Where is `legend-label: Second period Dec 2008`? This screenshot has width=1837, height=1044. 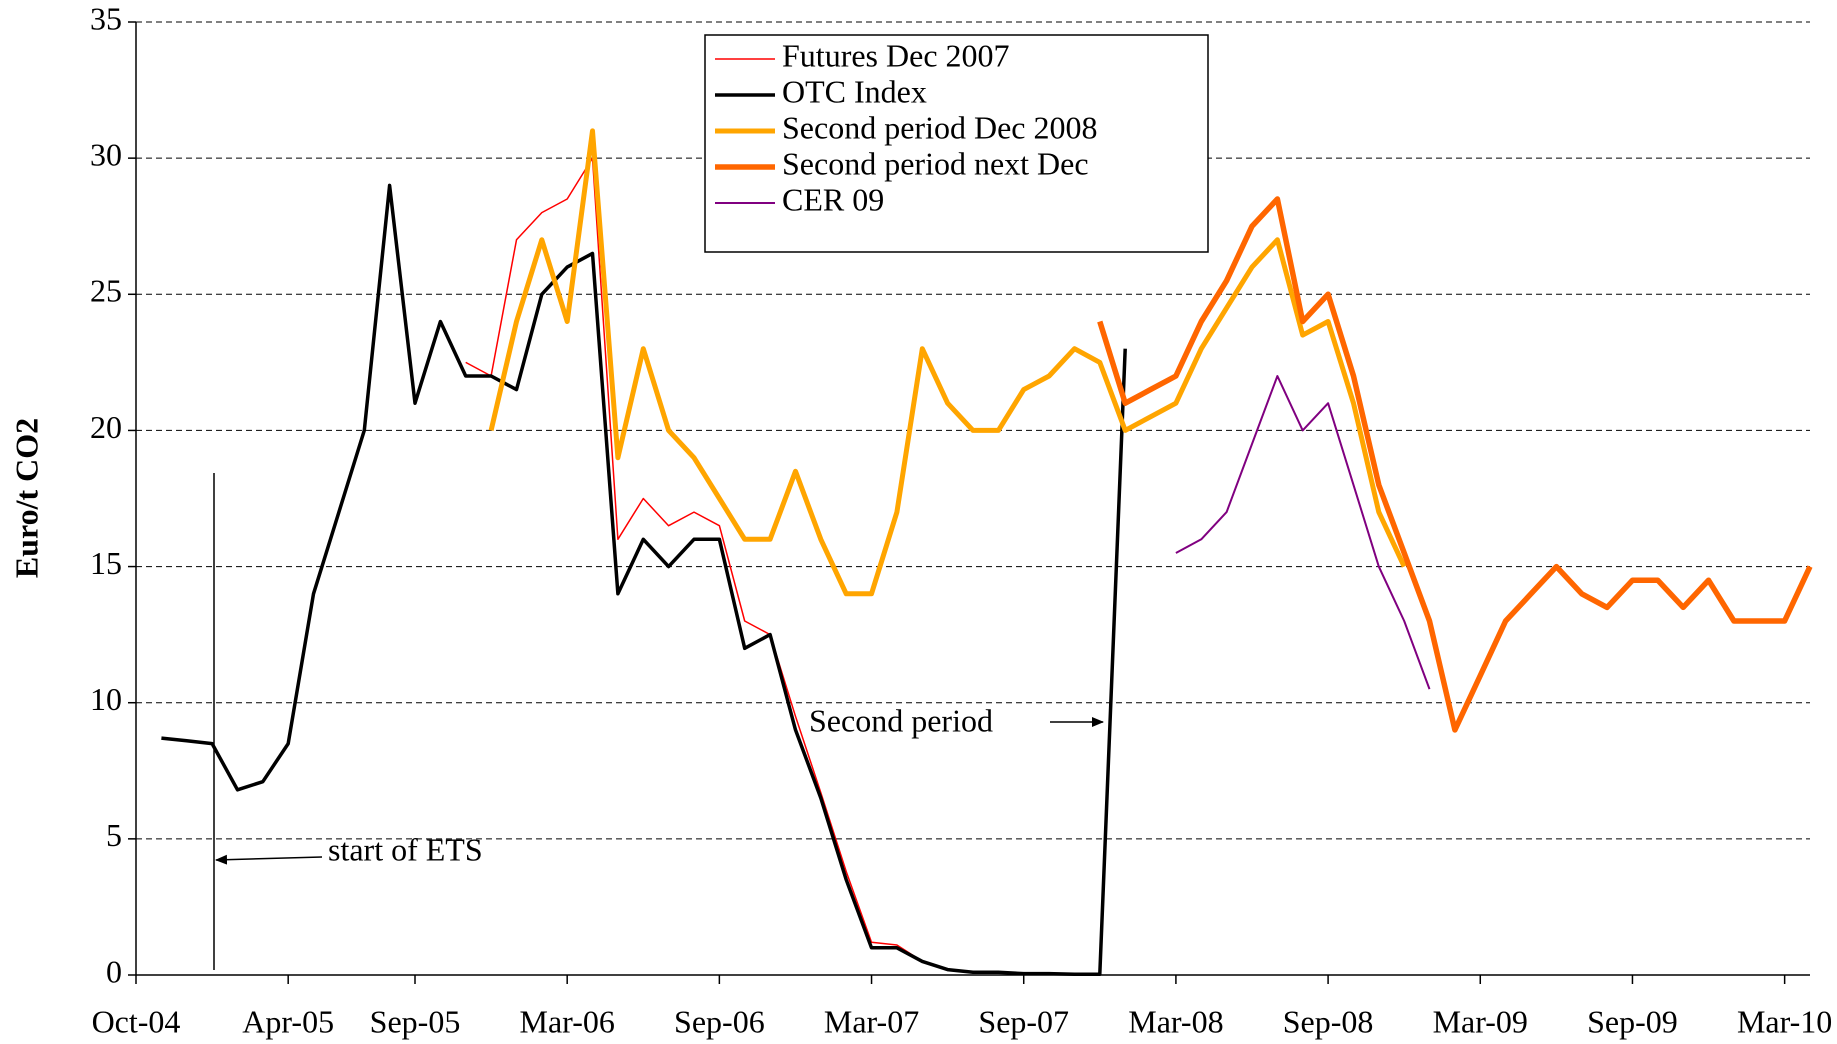 legend-label: Second period Dec 2008 is located at coordinates (939, 127).